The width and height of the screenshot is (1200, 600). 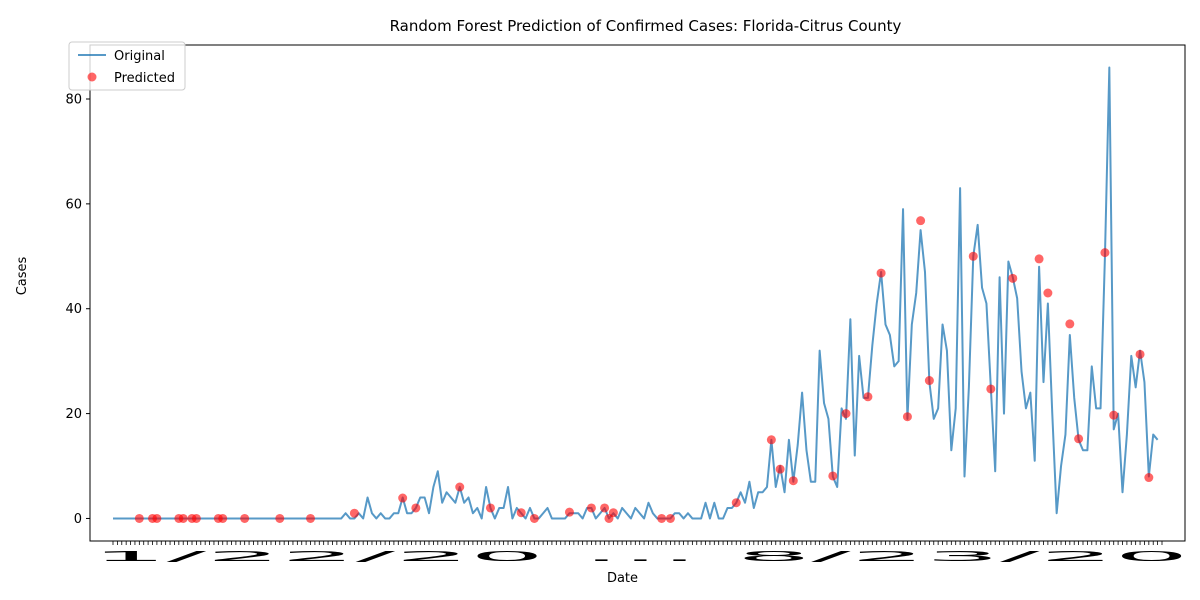 I want to click on y-tick-label: 20, so click(x=73, y=414).